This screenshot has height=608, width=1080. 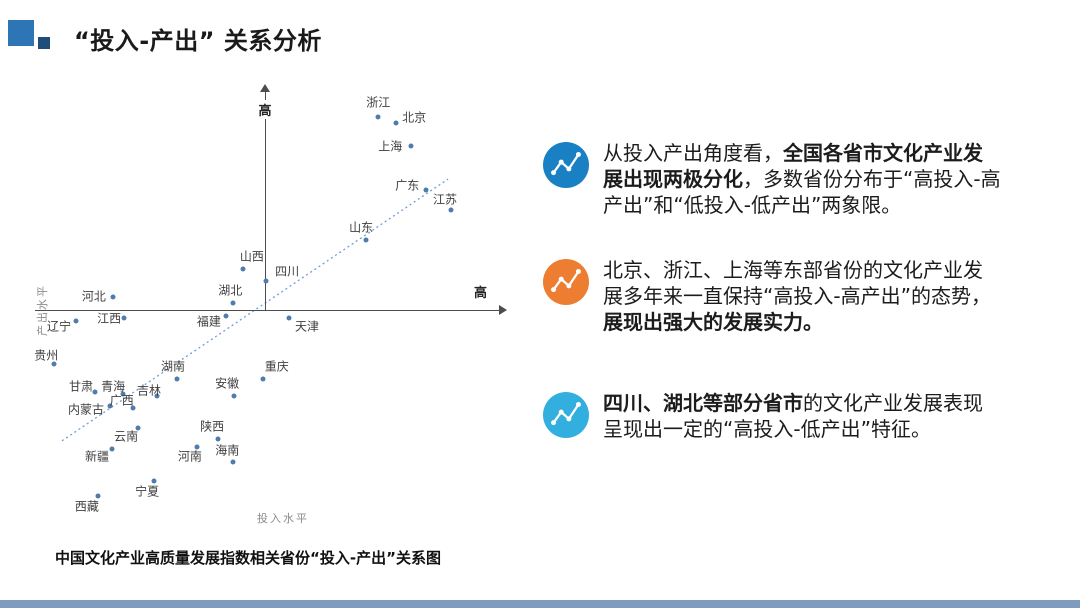 I want to click on point-label-湖北: 湖北, so click(x=230, y=290).